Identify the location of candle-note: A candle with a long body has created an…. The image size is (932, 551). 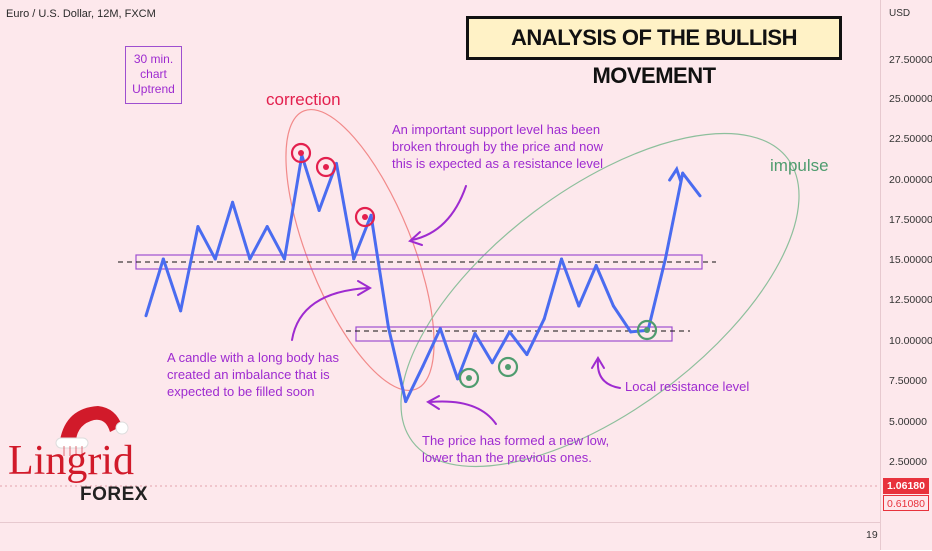
(253, 374).